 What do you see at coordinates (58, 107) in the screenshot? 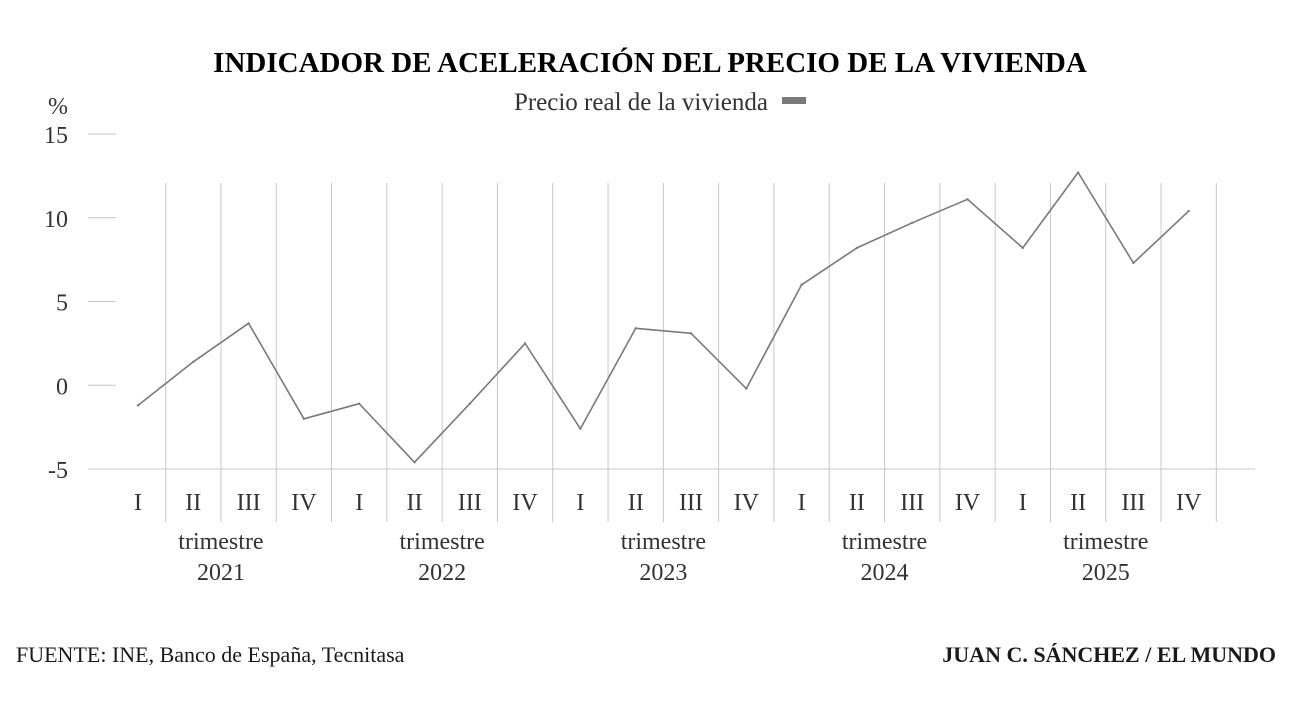
I see `y-axis-unit: %` at bounding box center [58, 107].